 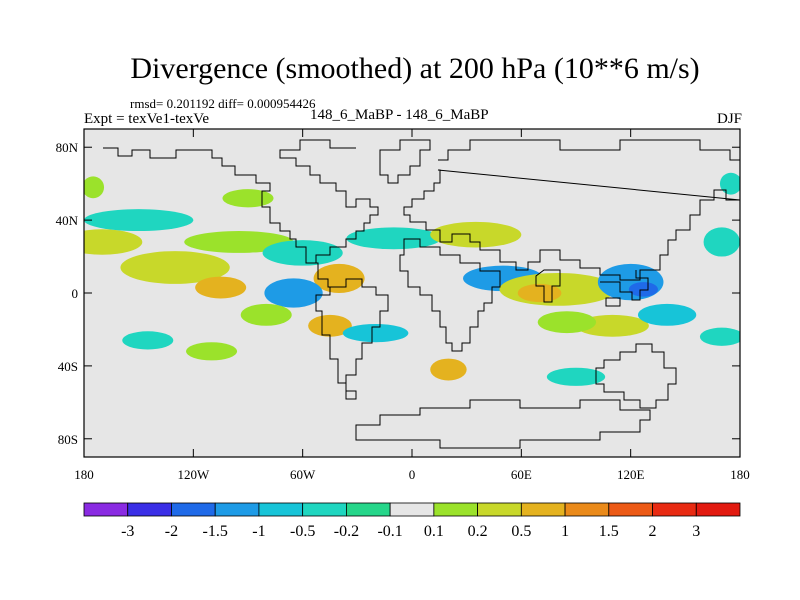 I want to click on colorbar-label-0: -3, so click(x=127, y=531).